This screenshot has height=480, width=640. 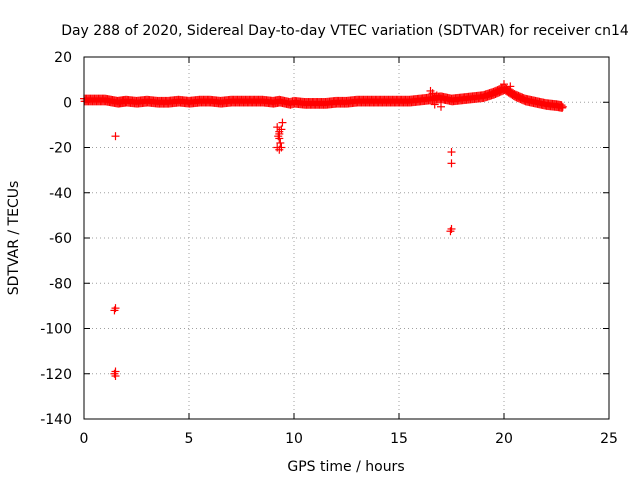 What do you see at coordinates (60, 194) in the screenshot?
I see `y-tick-label: -40` at bounding box center [60, 194].